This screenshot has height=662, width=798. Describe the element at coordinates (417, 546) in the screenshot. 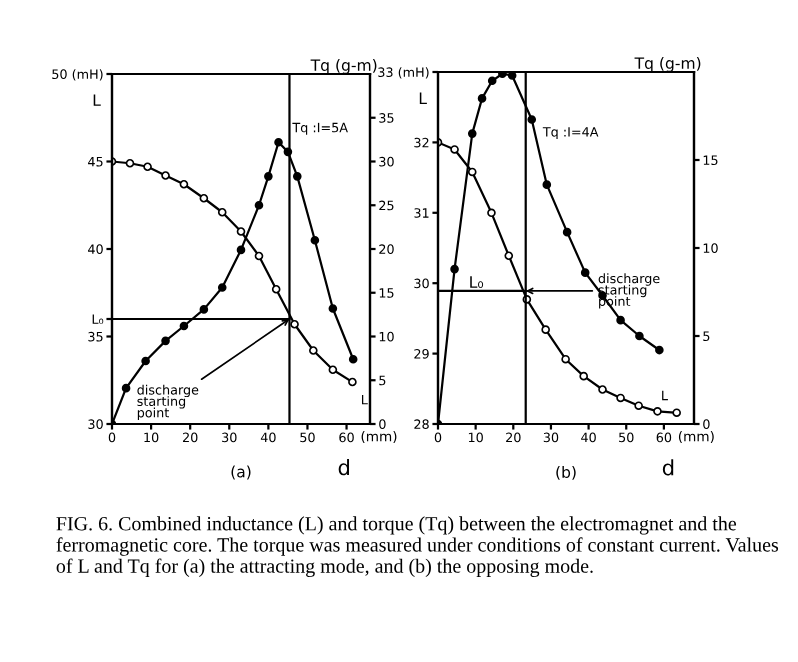

I see `caption: FIG. 6. Combined inductance (L) and torque (Tq) between the electromagnet and the ferromagnetic core. The torque was measured under conditions of constant current. Values of L and Tq for (a) the attracting mode, and (b) the opposing mode.` at that location.